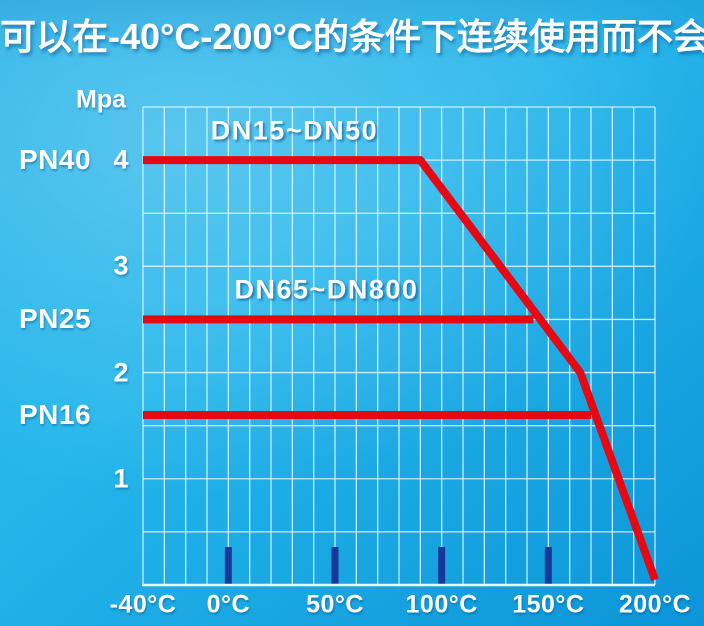 This screenshot has width=704, height=626. Describe the element at coordinates (326, 289) in the screenshot. I see `series-annotation: DN65~DN800` at that location.